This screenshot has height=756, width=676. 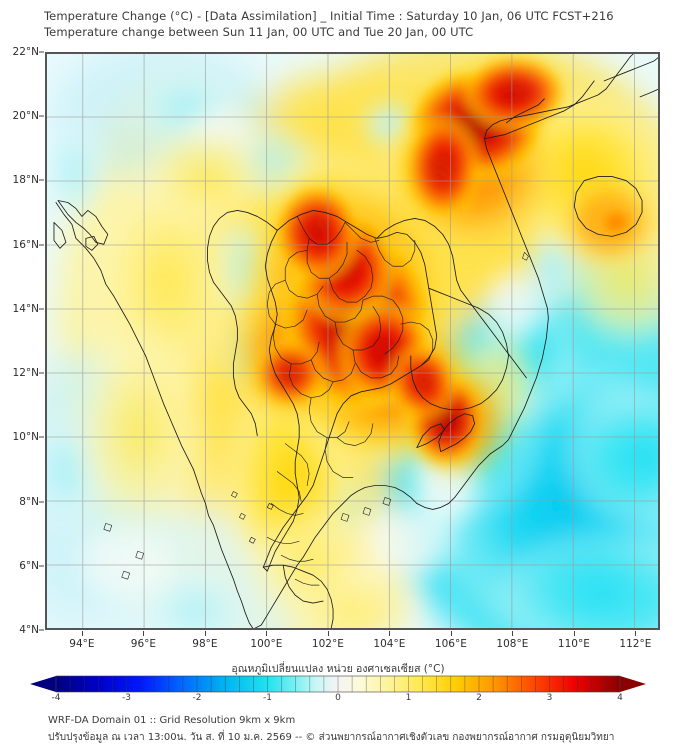 I want to click on latitude-tick-label: 12°N, so click(x=25, y=373).